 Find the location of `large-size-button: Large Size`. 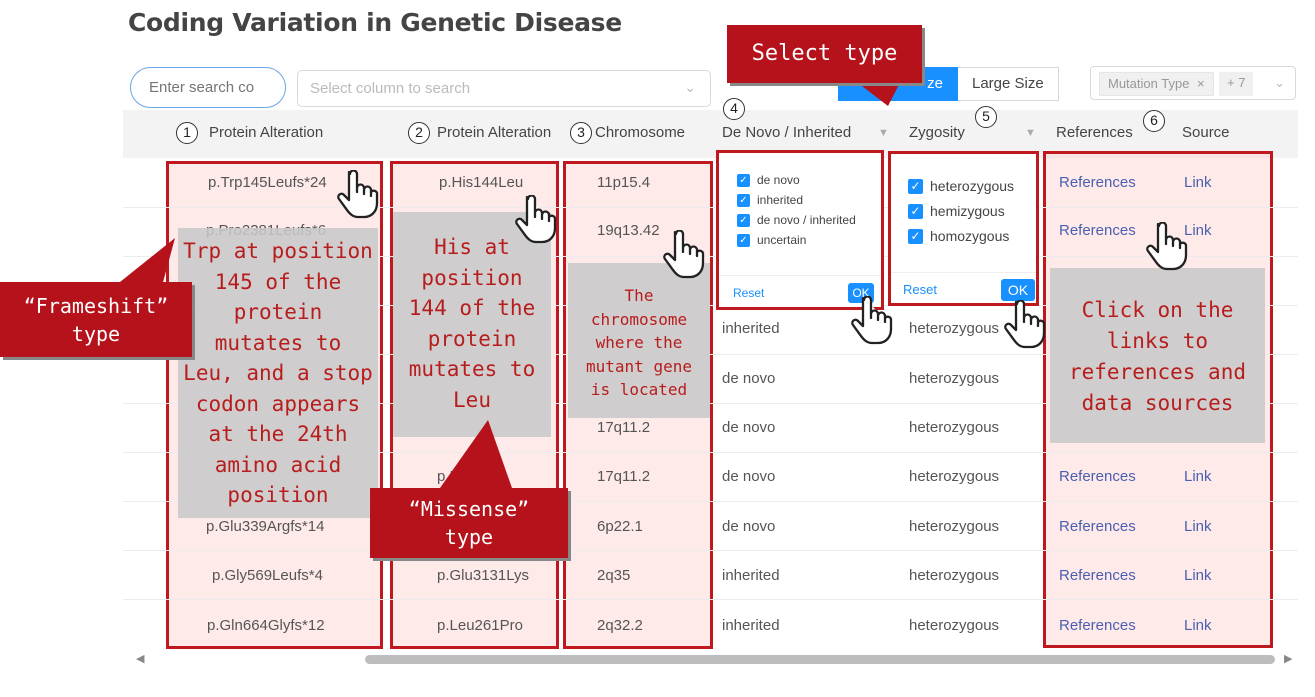

large-size-button: Large Size is located at coordinates (1008, 84).